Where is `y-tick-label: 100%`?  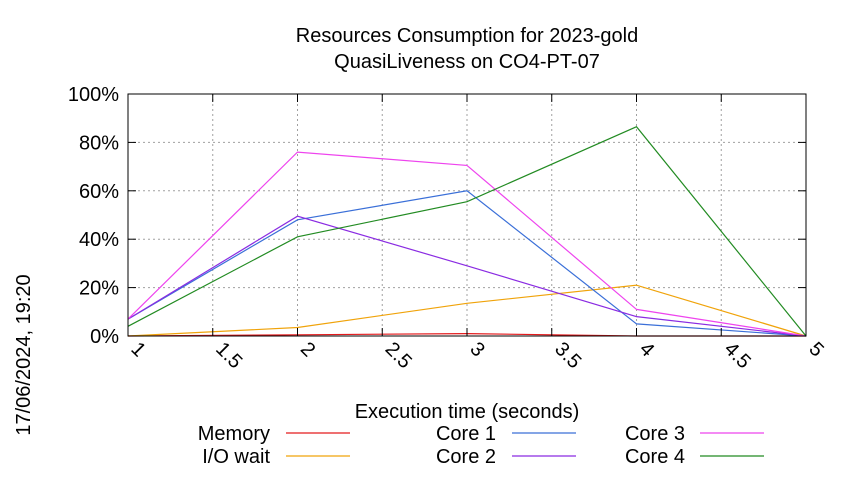
y-tick-label: 100% is located at coordinates (93, 95).